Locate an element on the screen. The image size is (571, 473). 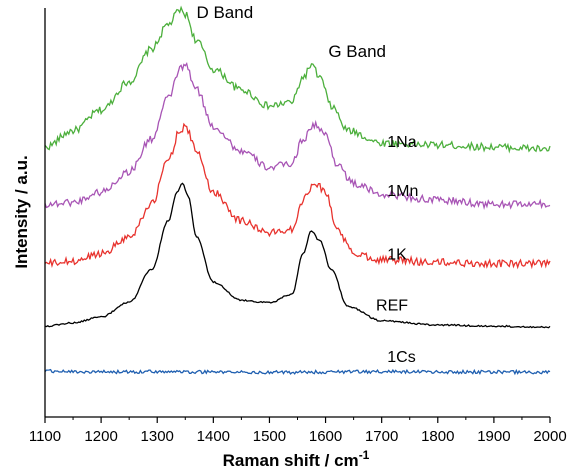
x-axis-title: Raman shift / cm-1 is located at coordinates (296, 459).